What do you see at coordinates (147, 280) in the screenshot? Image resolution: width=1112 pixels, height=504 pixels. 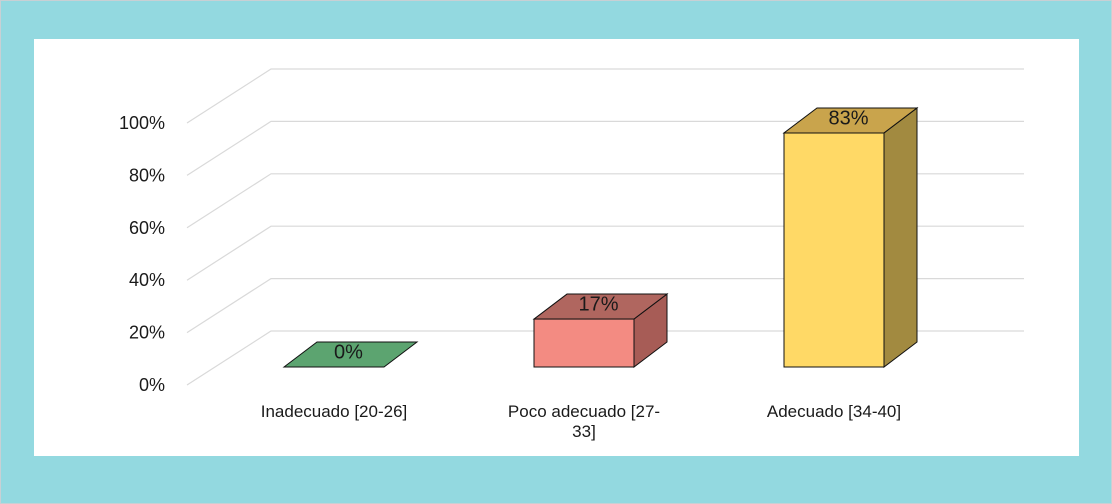 I see `y-tick-label: 40%` at bounding box center [147, 280].